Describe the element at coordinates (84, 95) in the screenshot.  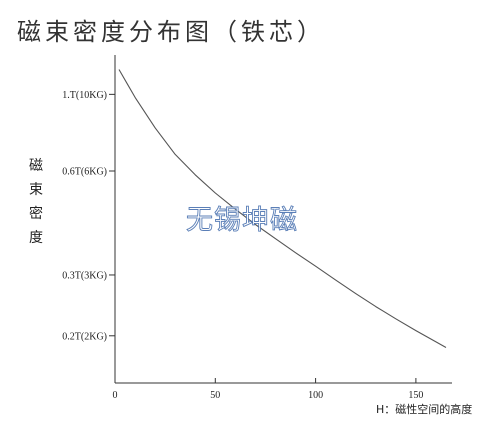
I see `y-tick-label: 1.T(10KG)` at that location.